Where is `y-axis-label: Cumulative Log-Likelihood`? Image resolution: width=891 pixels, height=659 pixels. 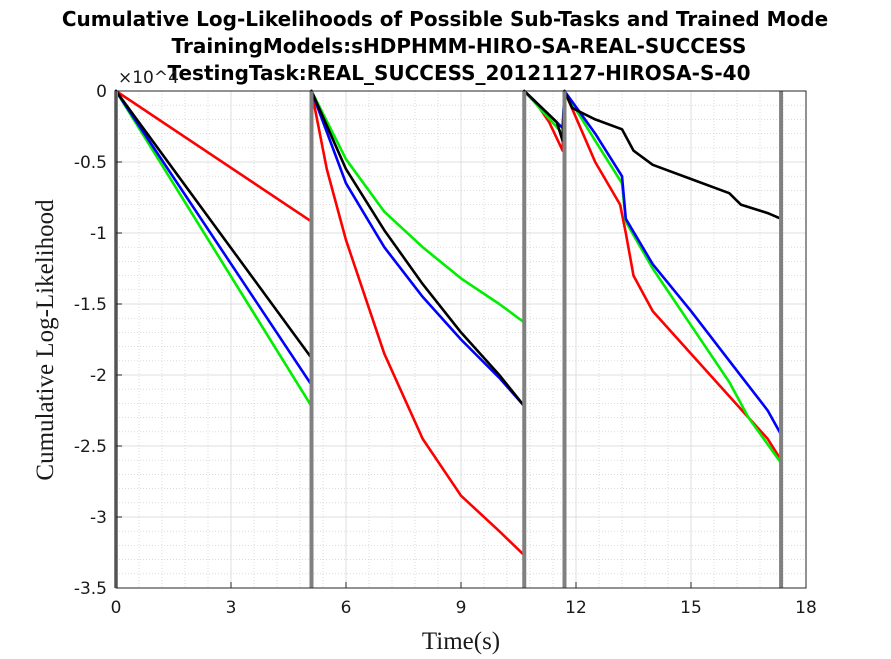
y-axis-label: Cumulative Log-Likelihood is located at coordinates (45, 340).